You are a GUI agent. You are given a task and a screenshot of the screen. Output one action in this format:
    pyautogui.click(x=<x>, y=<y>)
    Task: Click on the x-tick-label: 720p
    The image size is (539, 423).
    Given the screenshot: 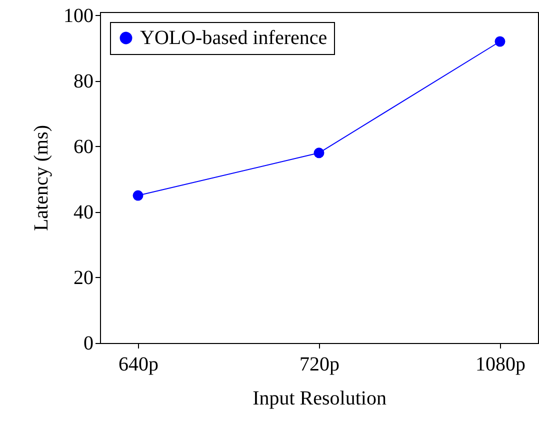 What is the action you would take?
    pyautogui.click(x=320, y=365)
    